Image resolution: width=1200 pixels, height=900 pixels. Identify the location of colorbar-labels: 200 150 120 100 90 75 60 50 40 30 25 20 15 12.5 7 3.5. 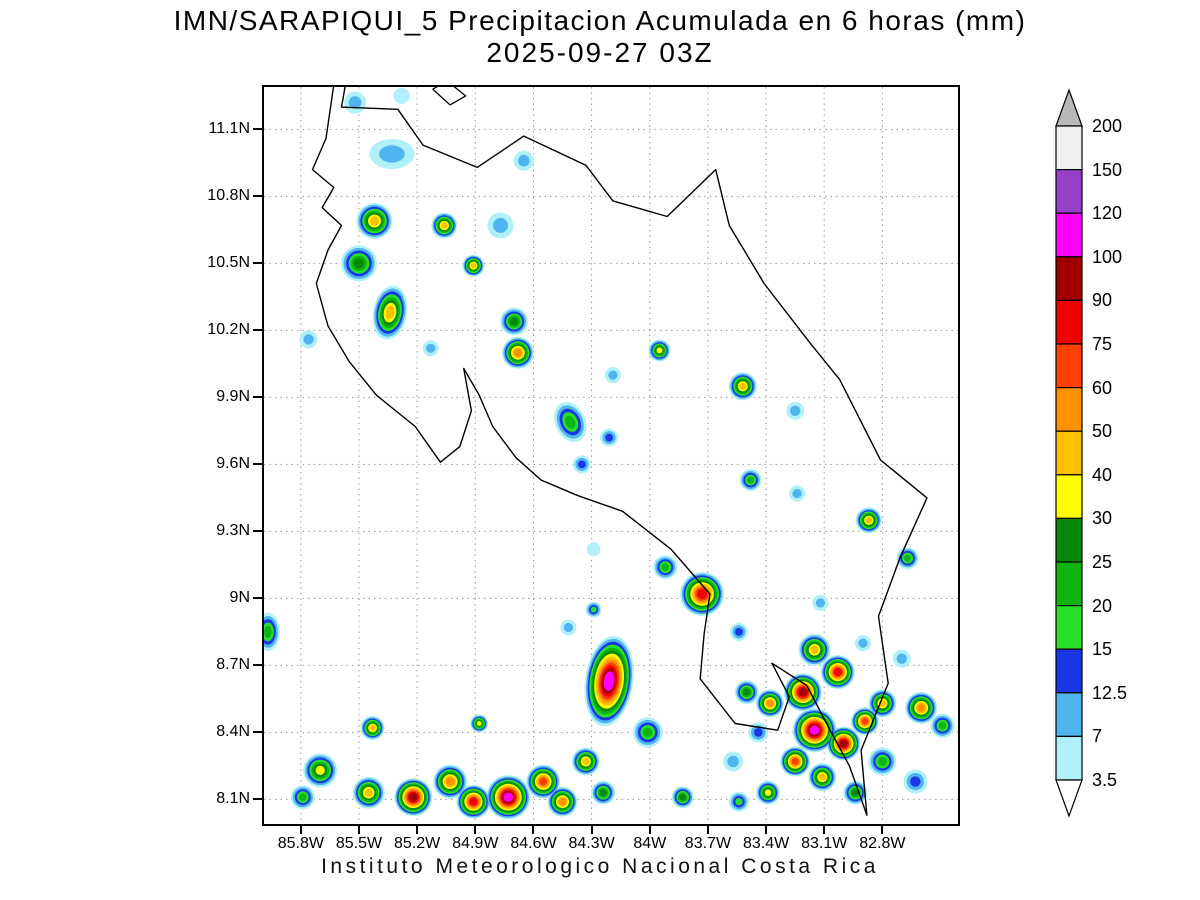
(1127, 454).